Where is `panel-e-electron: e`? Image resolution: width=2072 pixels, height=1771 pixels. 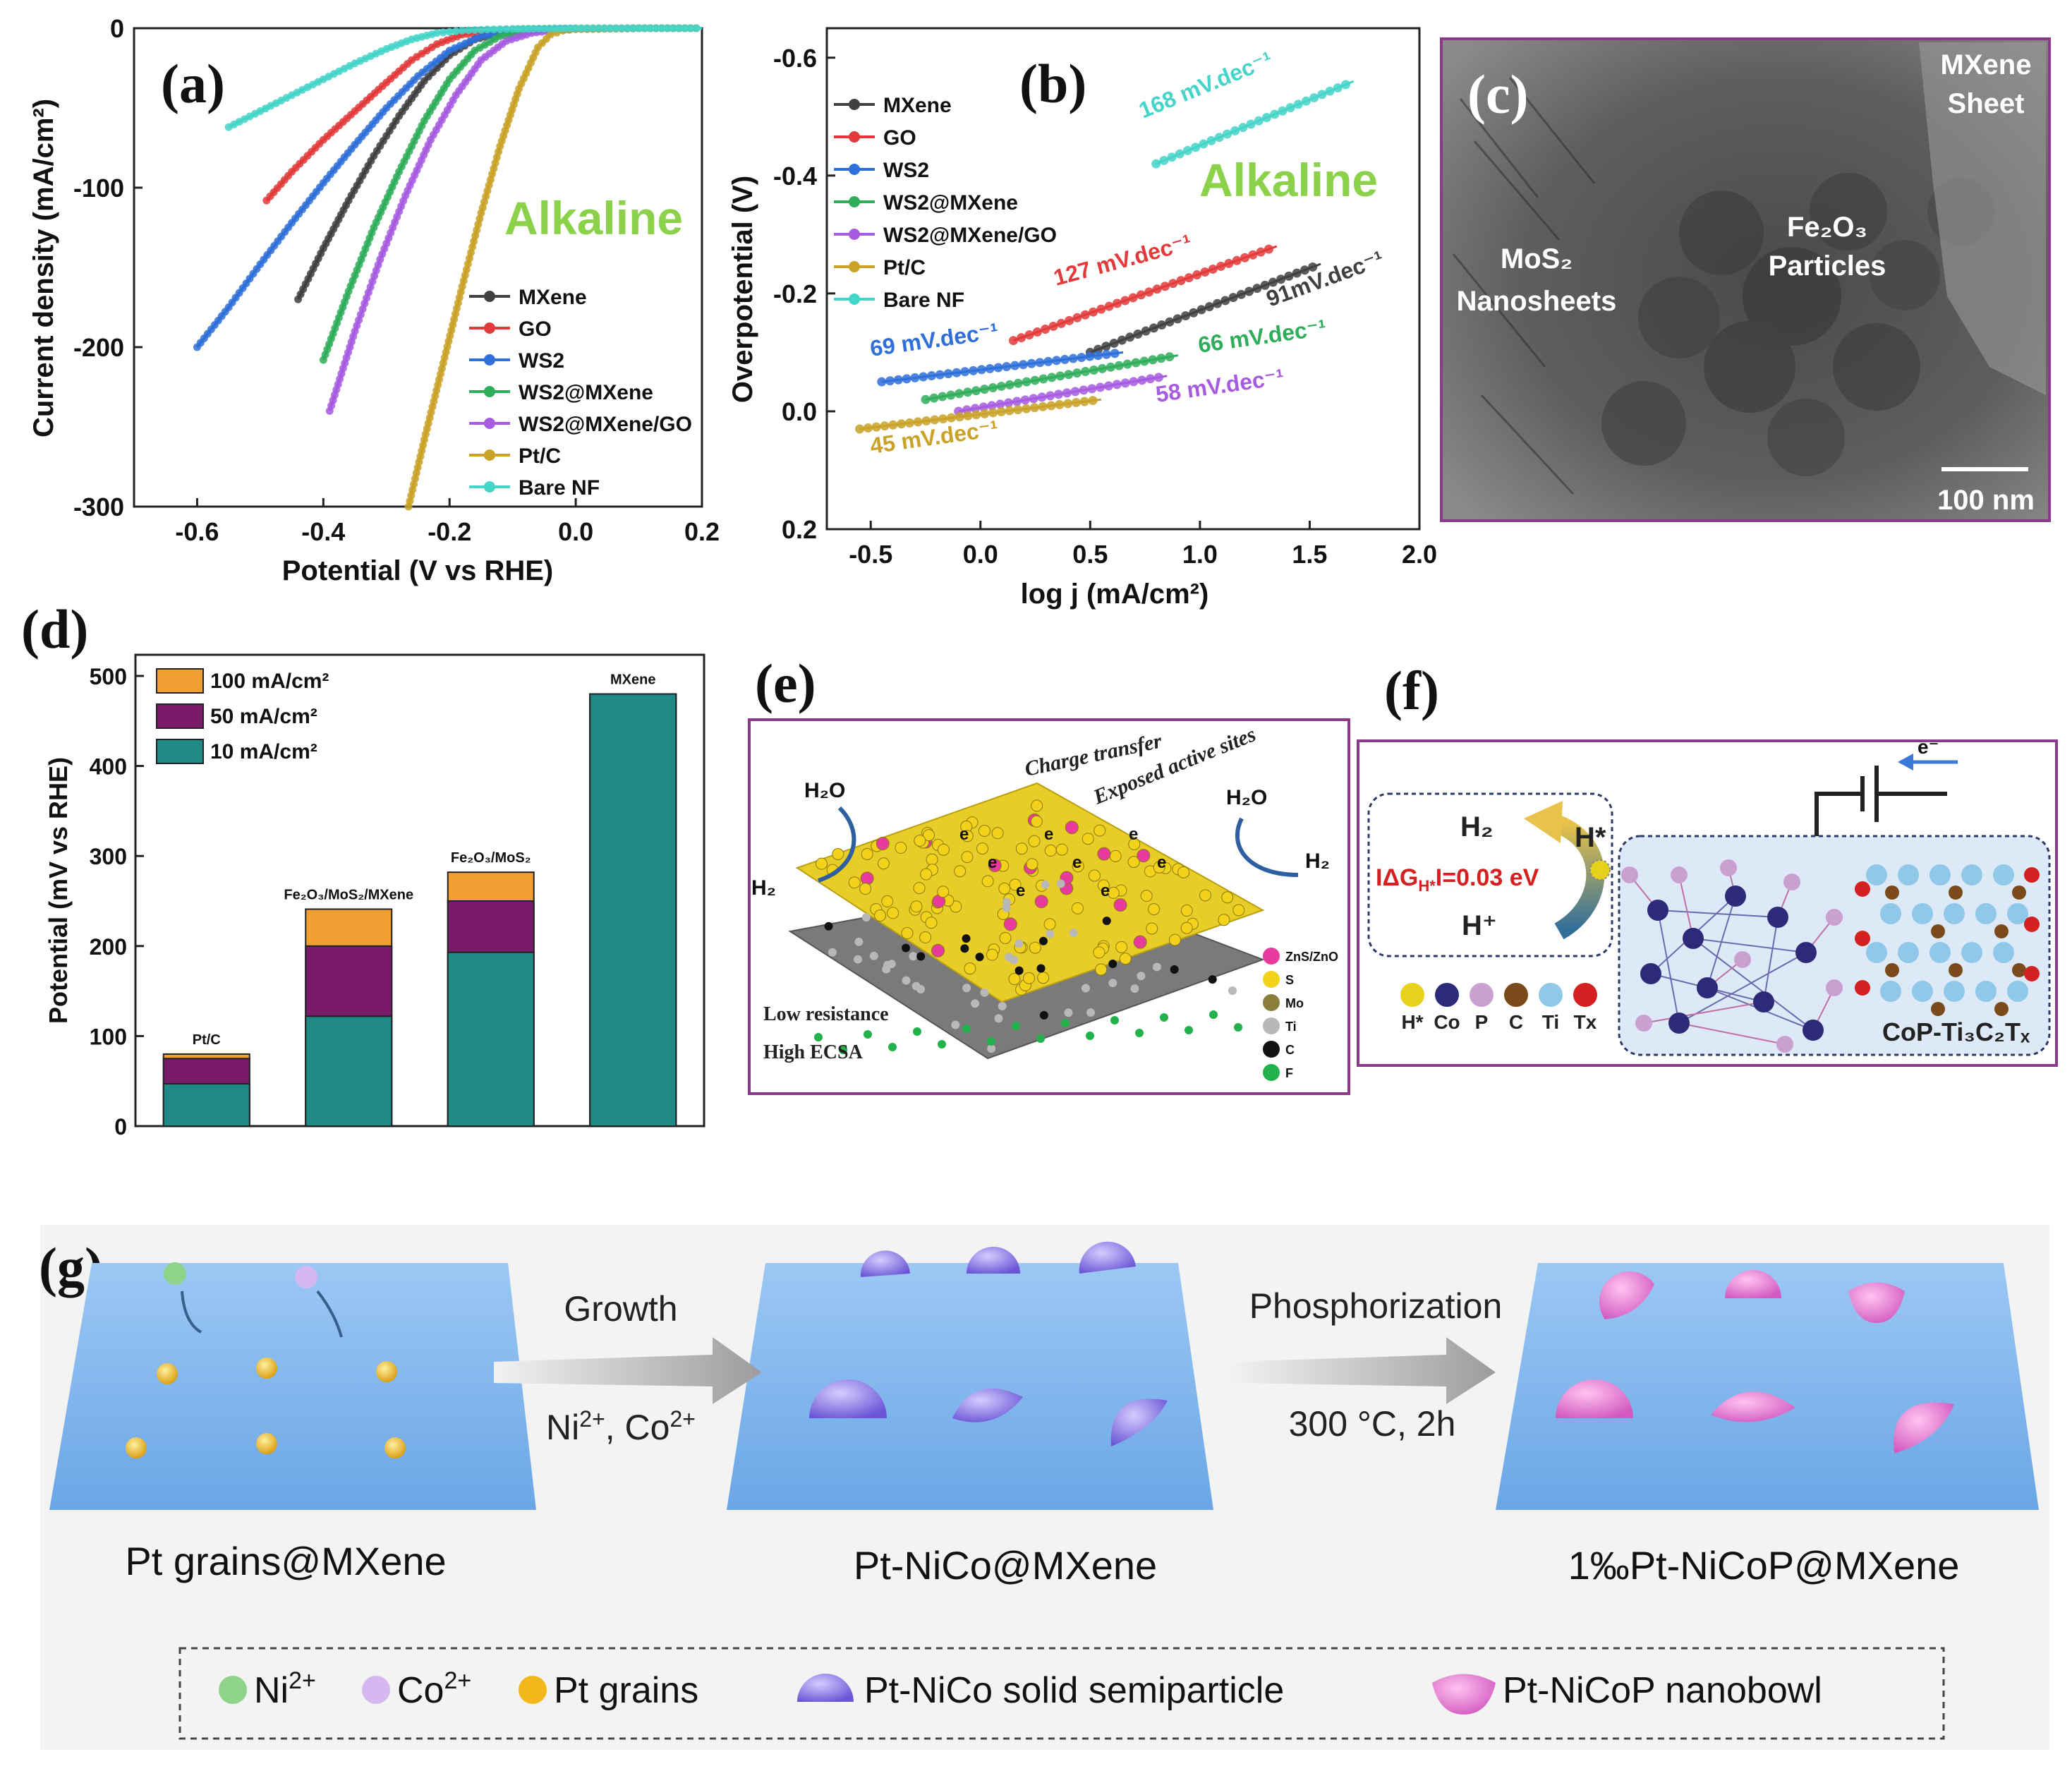 panel-e-electron: e is located at coordinates (1133, 834).